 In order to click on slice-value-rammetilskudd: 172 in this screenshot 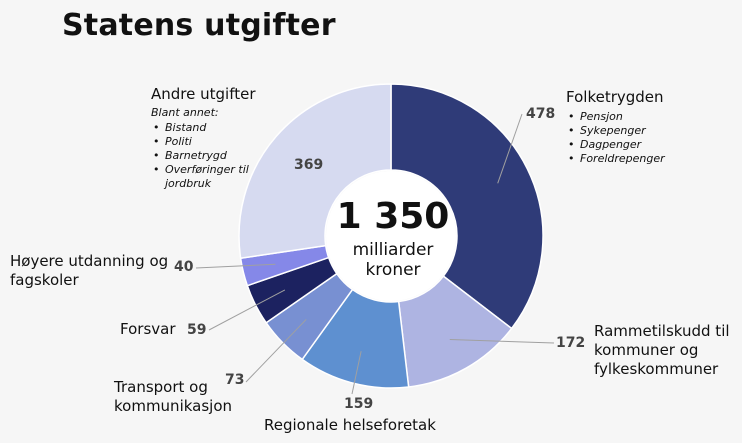, I will do `click(571, 343)`.